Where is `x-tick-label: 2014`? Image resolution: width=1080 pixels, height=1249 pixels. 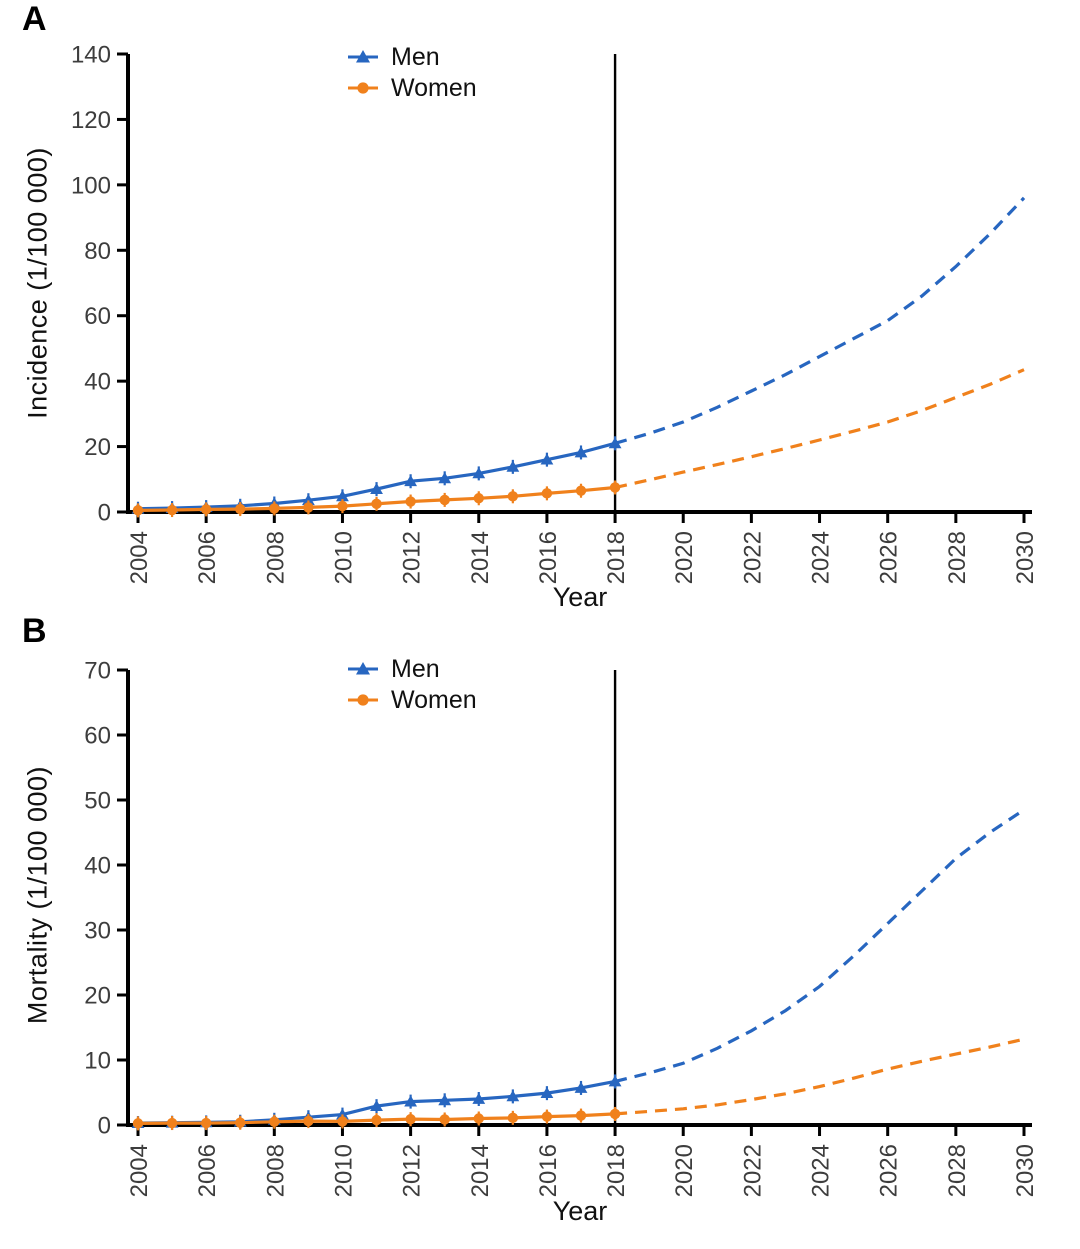
x-tick-label: 2014 is located at coordinates (480, 1170).